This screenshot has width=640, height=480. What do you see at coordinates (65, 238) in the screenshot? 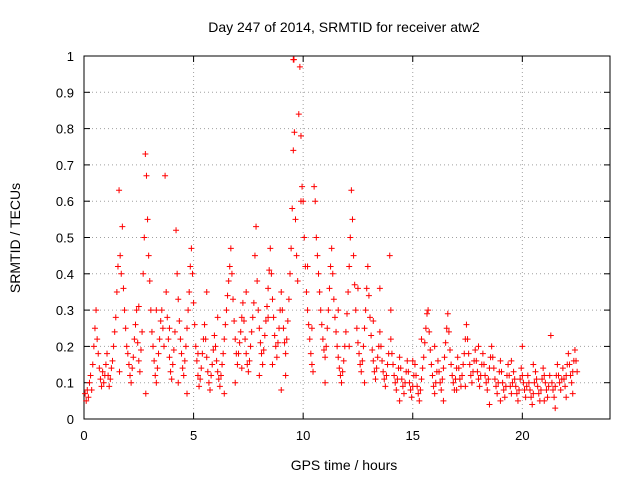
I see `y-axis-tick-labels: 0 0.1 0.2 0.3 0.4 0.5 0.6 0.7 0.8 0.9 1` at bounding box center [65, 238].